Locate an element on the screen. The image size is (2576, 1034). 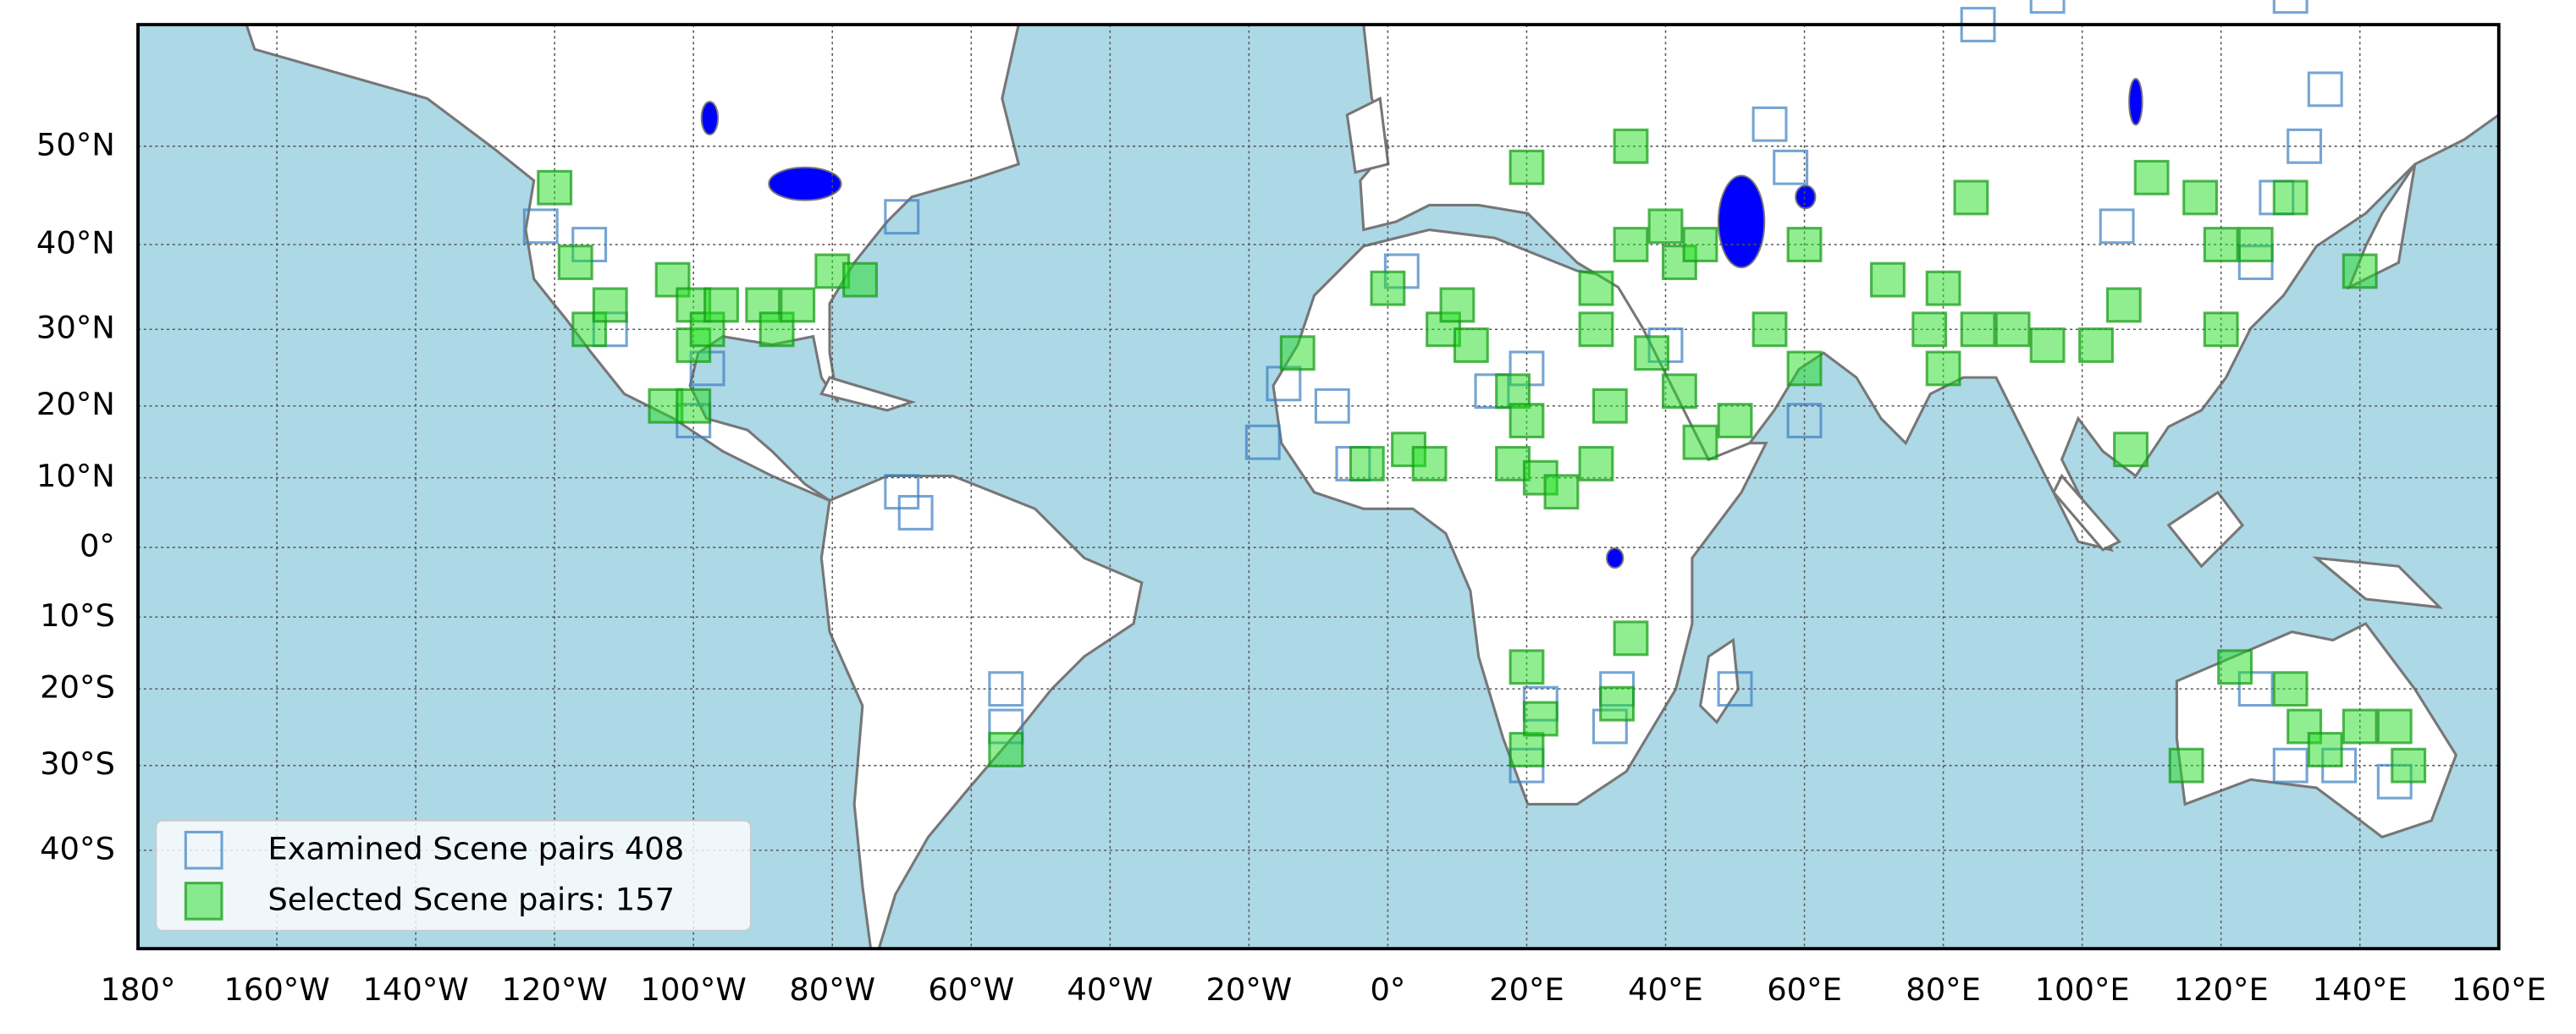
aral-sea is located at coordinates (1806, 197).